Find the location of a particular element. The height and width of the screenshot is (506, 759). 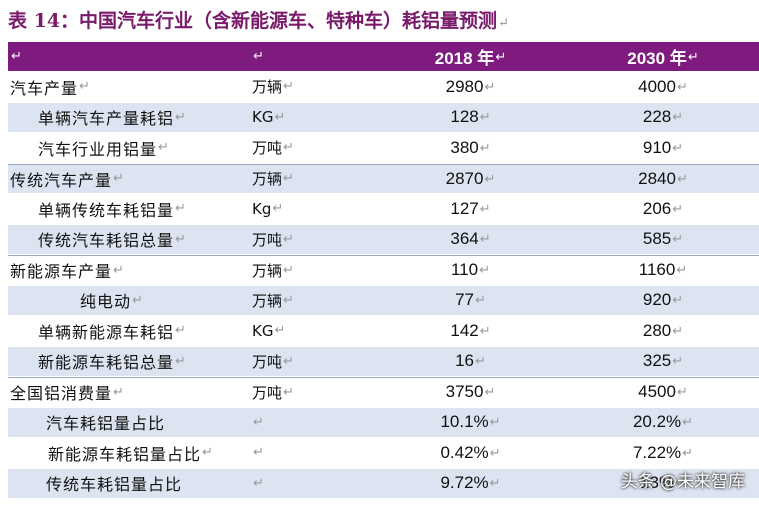

table-row: 新能源车产量 ↵ 万辆 ↵ 110 ↵ 1160 ↵ is located at coordinates (383, 270).